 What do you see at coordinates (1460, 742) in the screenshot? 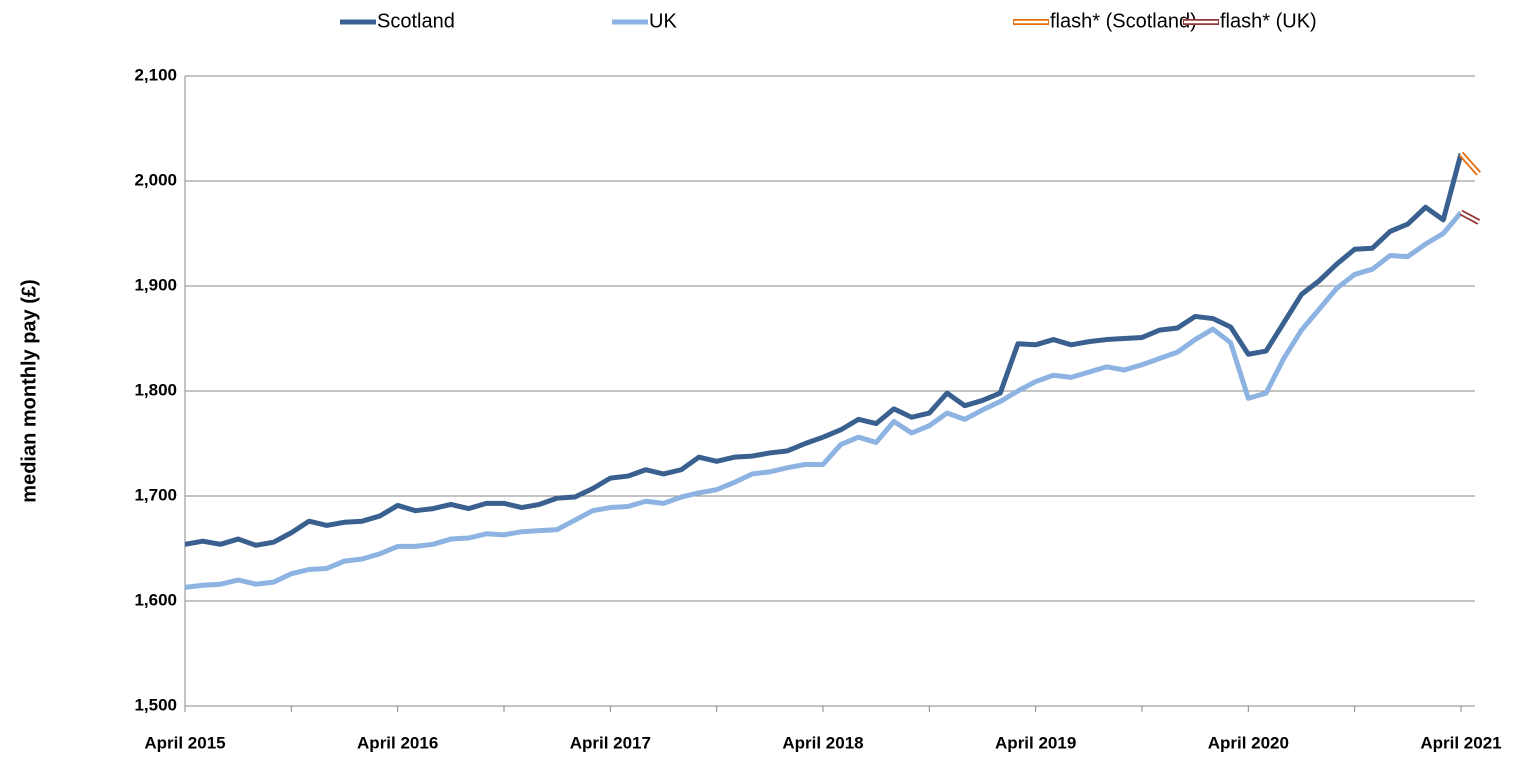
I see `x-tick-label: April 2021` at bounding box center [1460, 742].